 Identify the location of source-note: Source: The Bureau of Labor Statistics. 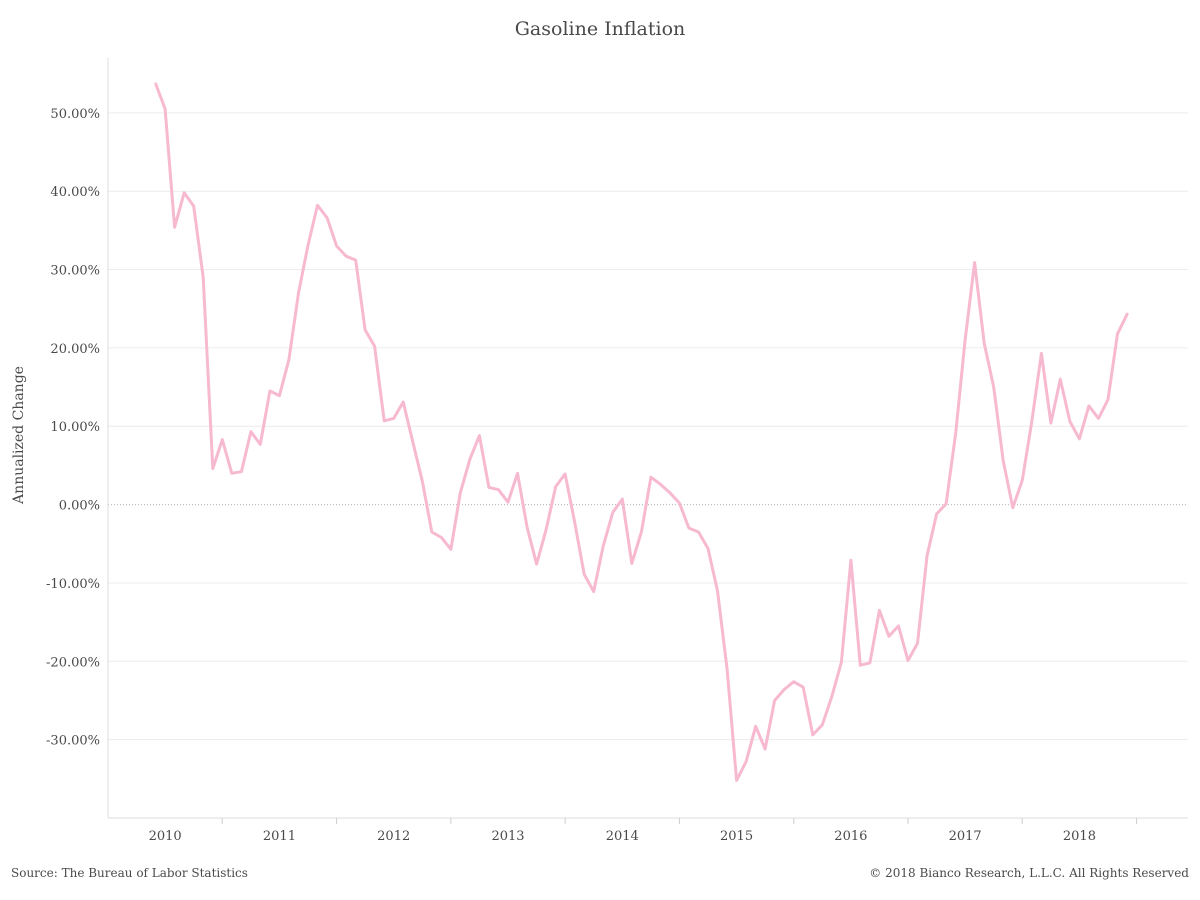
(129, 873).